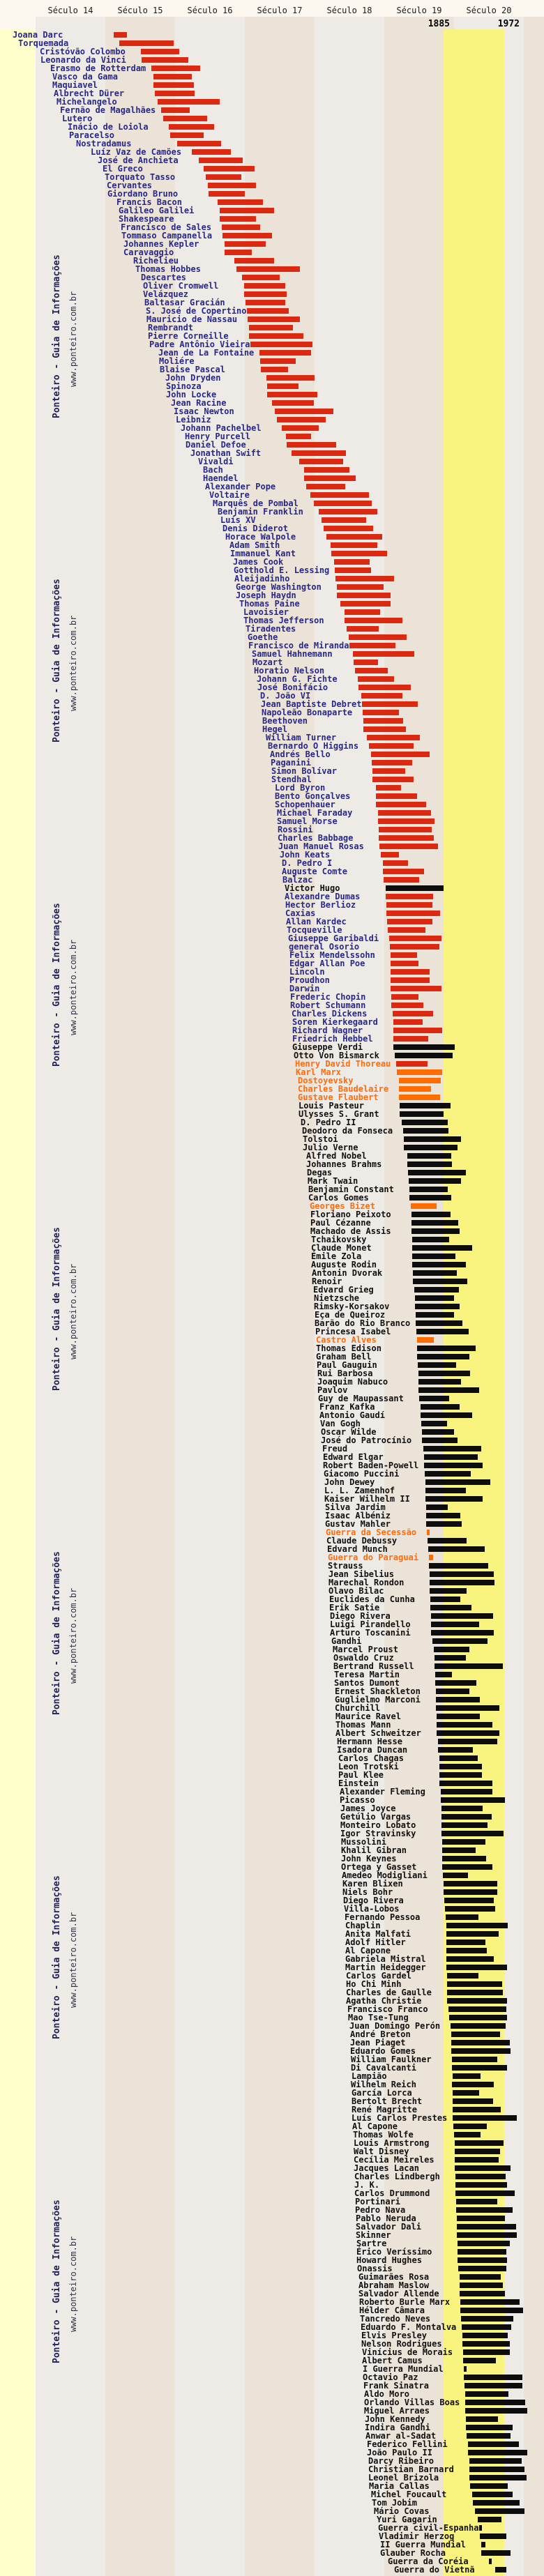 The image size is (544, 2576). Describe the element at coordinates (391, 2059) in the screenshot. I see `person-name: William Faulkner` at that location.